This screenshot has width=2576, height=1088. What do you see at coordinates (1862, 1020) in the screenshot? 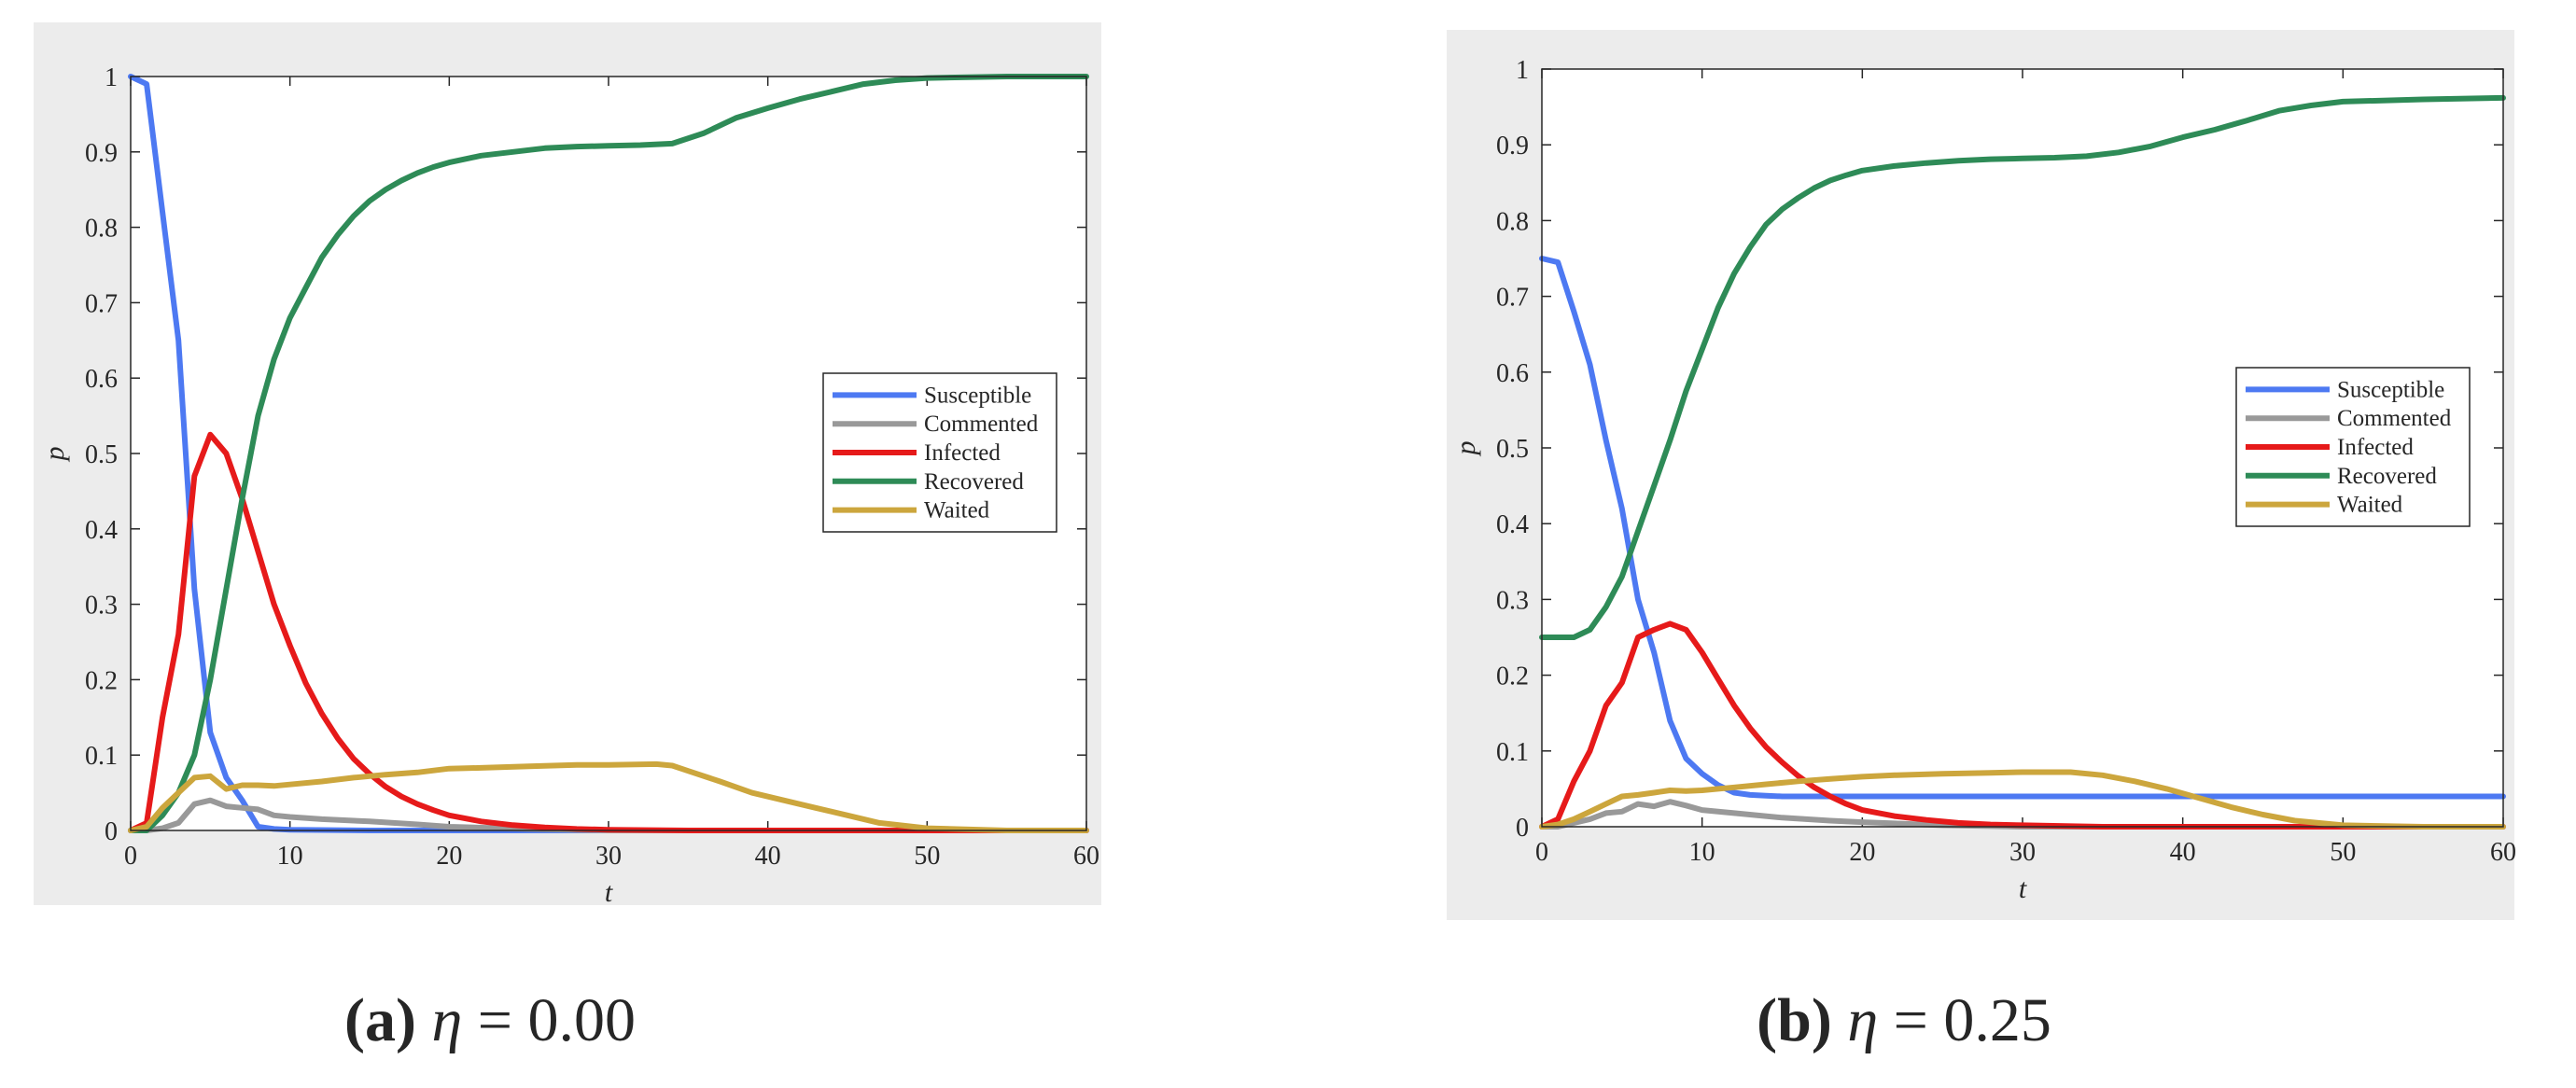
I see `caption-b-symbol: η` at bounding box center [1862, 1020].